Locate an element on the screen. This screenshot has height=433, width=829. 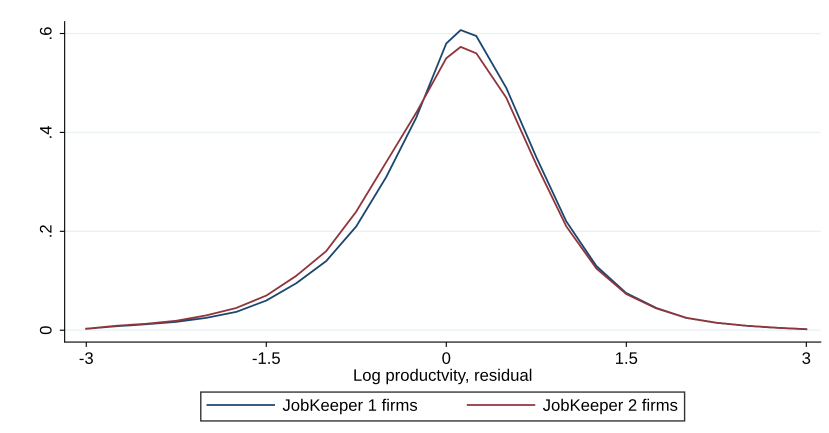
legend-label: JobKeeper 1 firms is located at coordinates (350, 406).